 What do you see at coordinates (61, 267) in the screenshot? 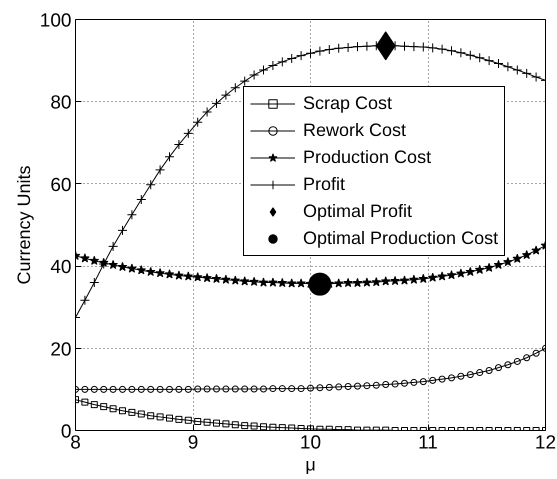
I see `y-tick-label: 40` at bounding box center [61, 267].